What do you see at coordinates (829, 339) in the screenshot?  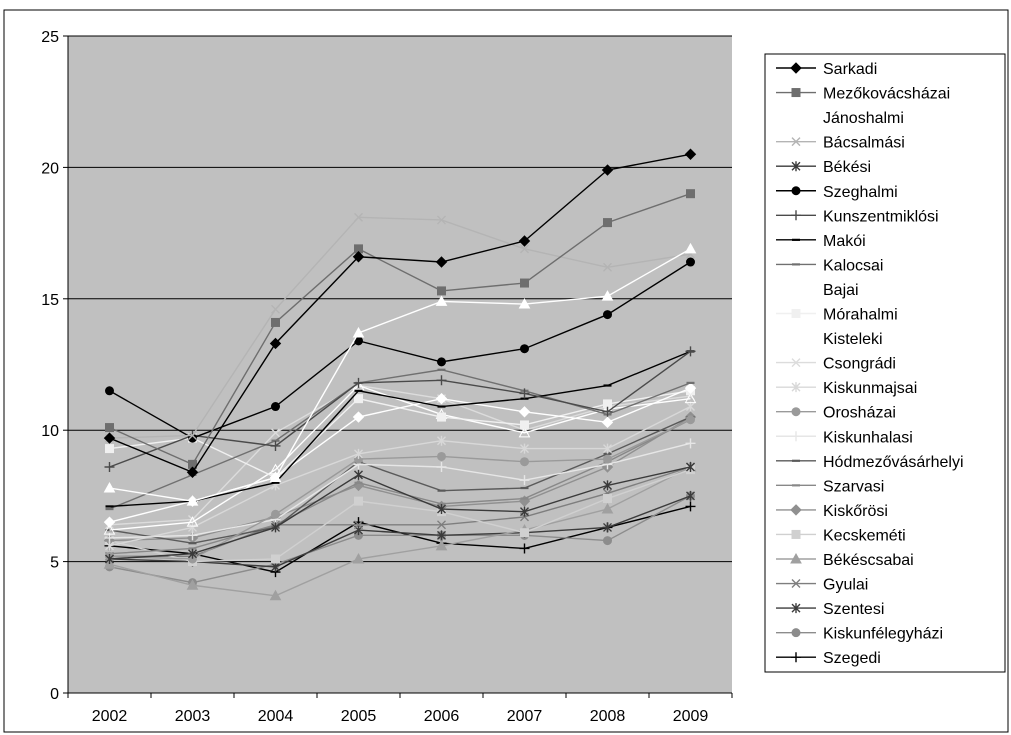 I see `legend-item: Kisteleki` at bounding box center [829, 339].